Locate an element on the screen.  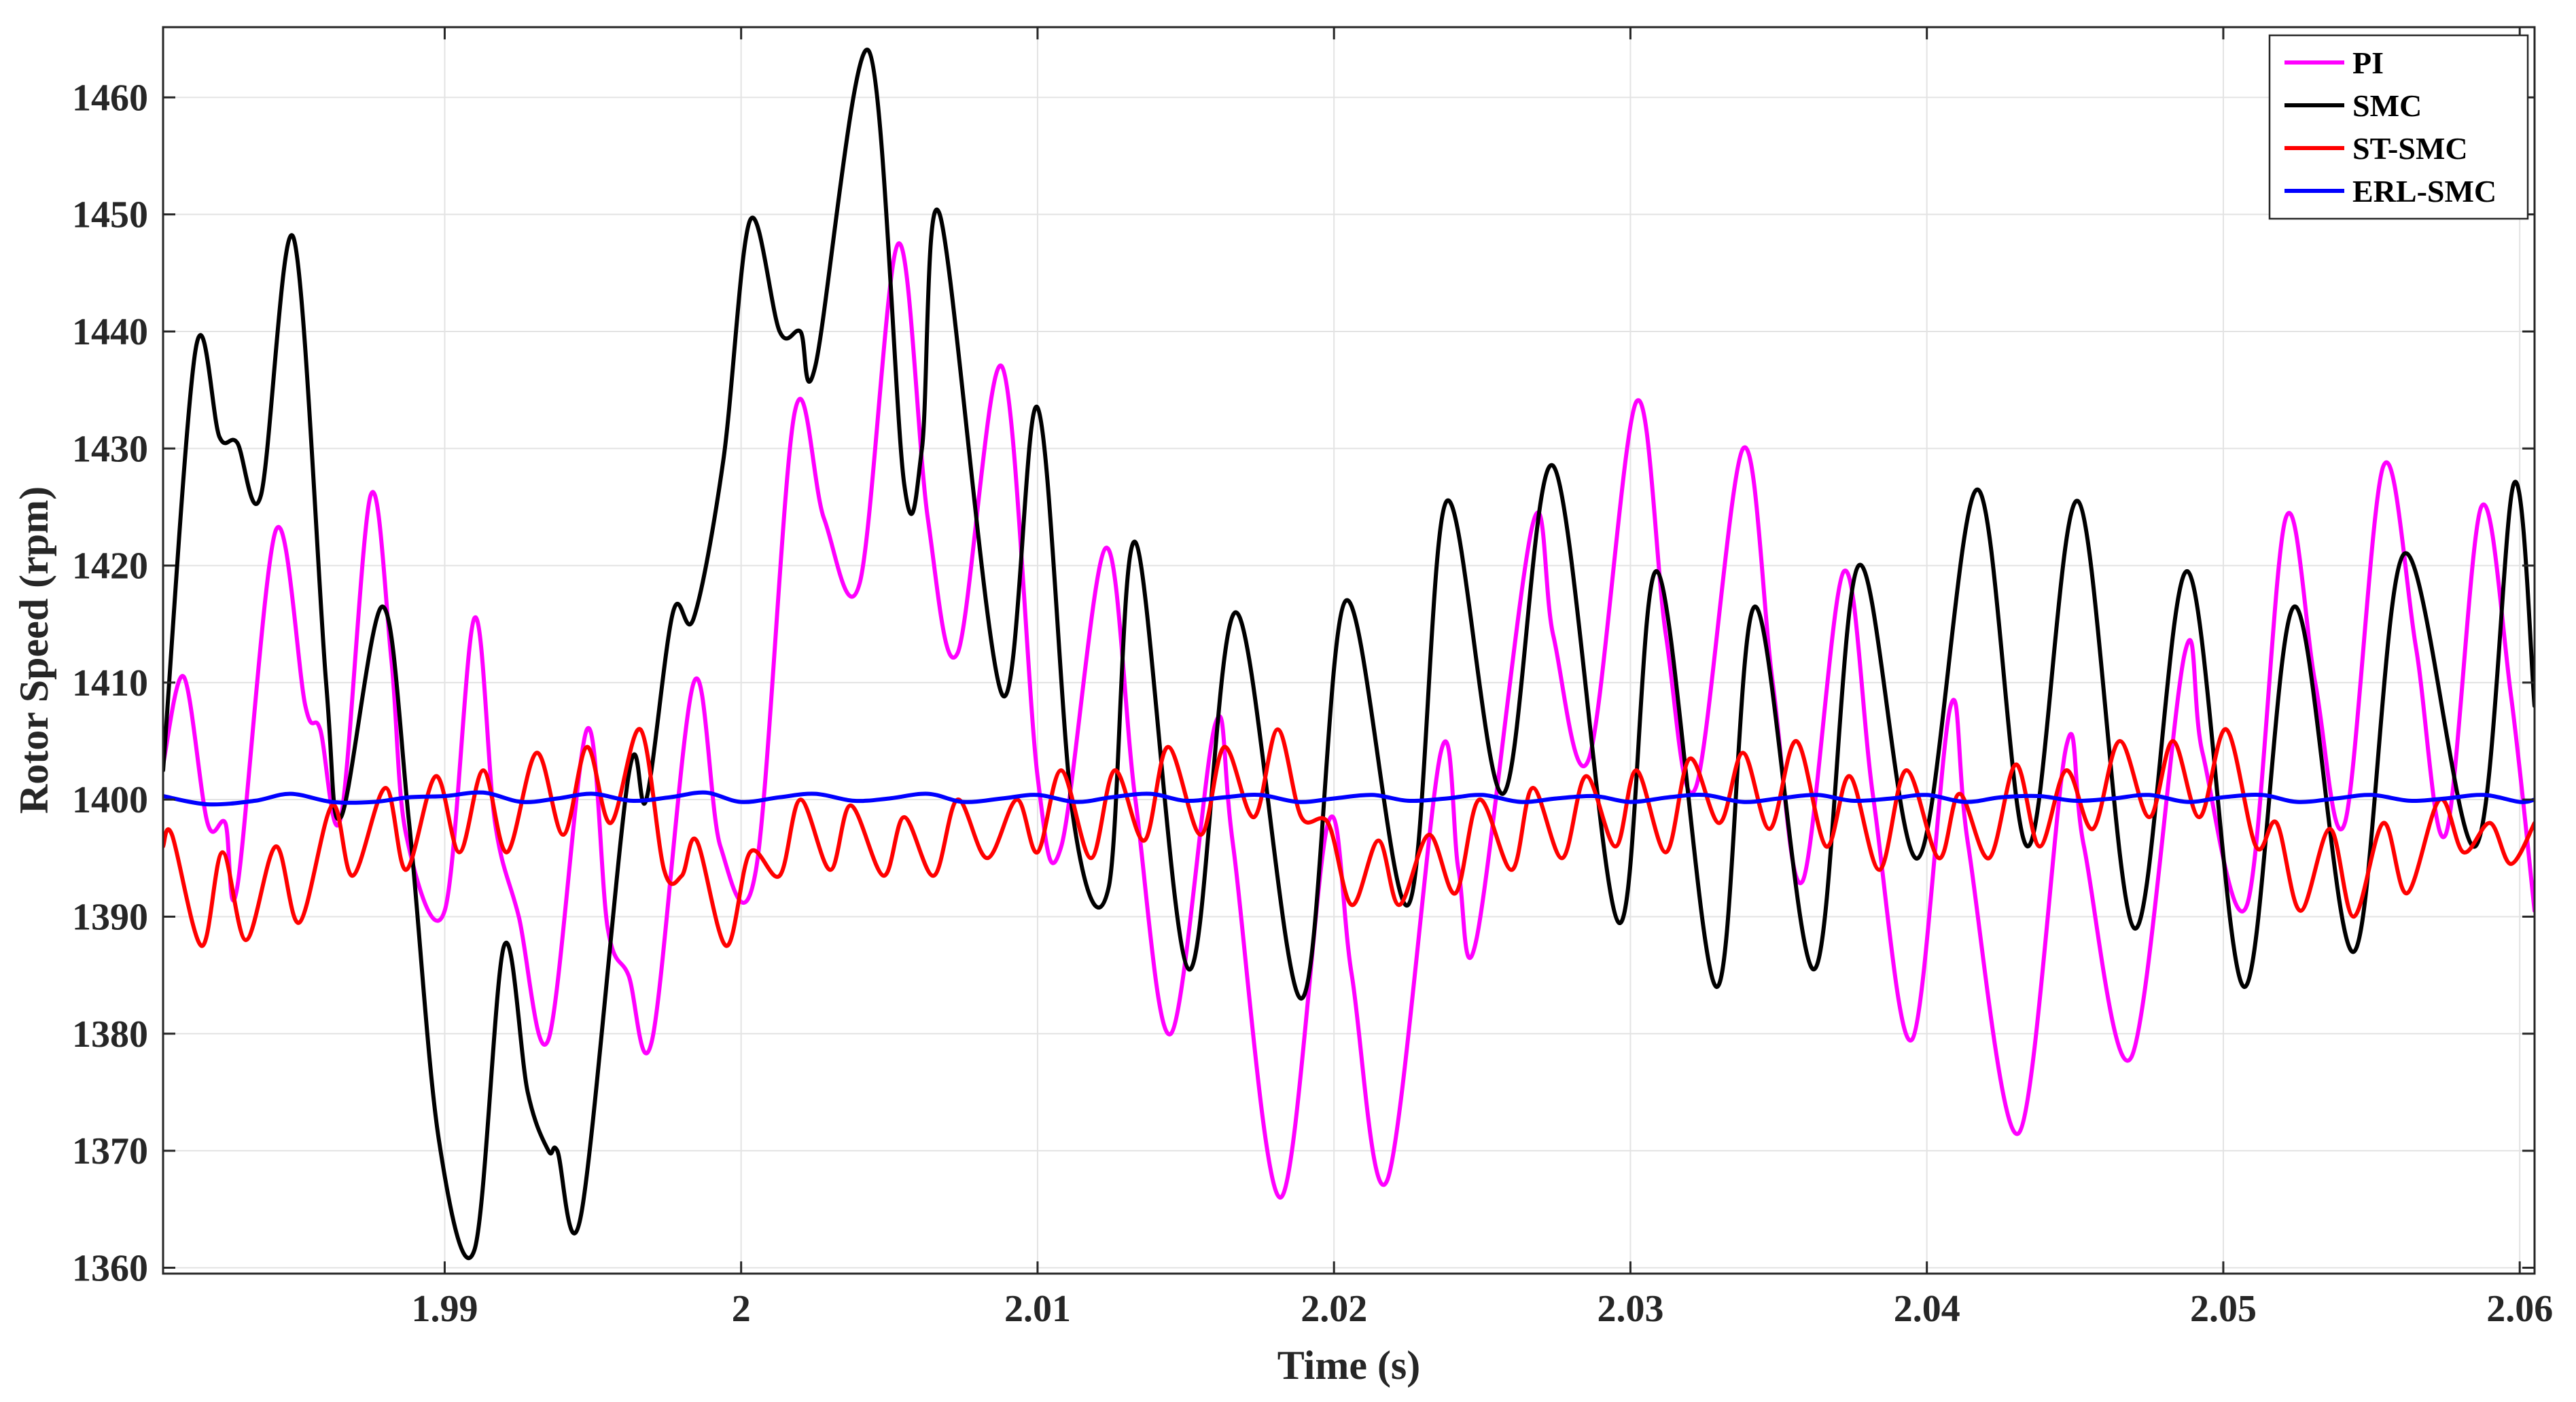
legend-label-erl-smc: ERL-SMC is located at coordinates (2424, 191).